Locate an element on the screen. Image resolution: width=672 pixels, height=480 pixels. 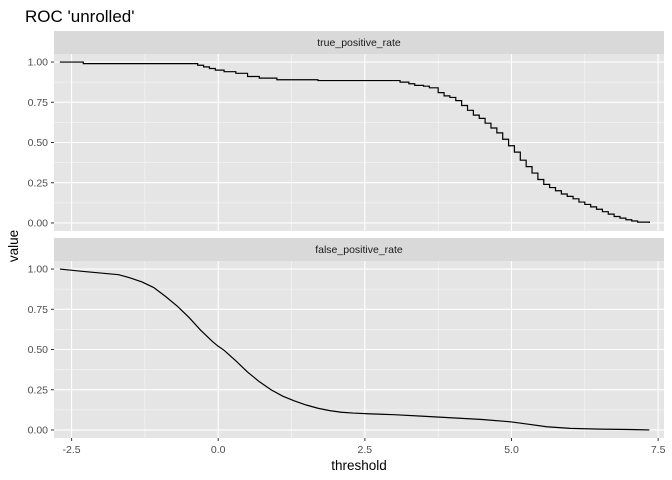
x-tick-label: 7.5 is located at coordinates (658, 450).